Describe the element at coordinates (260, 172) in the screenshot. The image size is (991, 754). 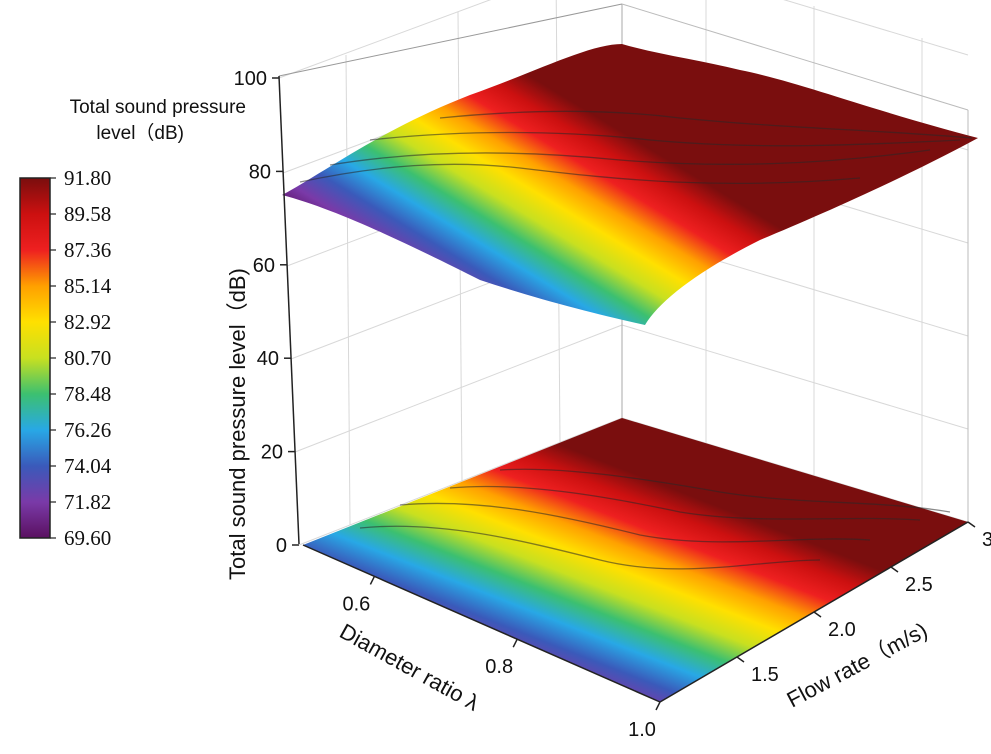
I see `z-tick-label: 80` at that location.